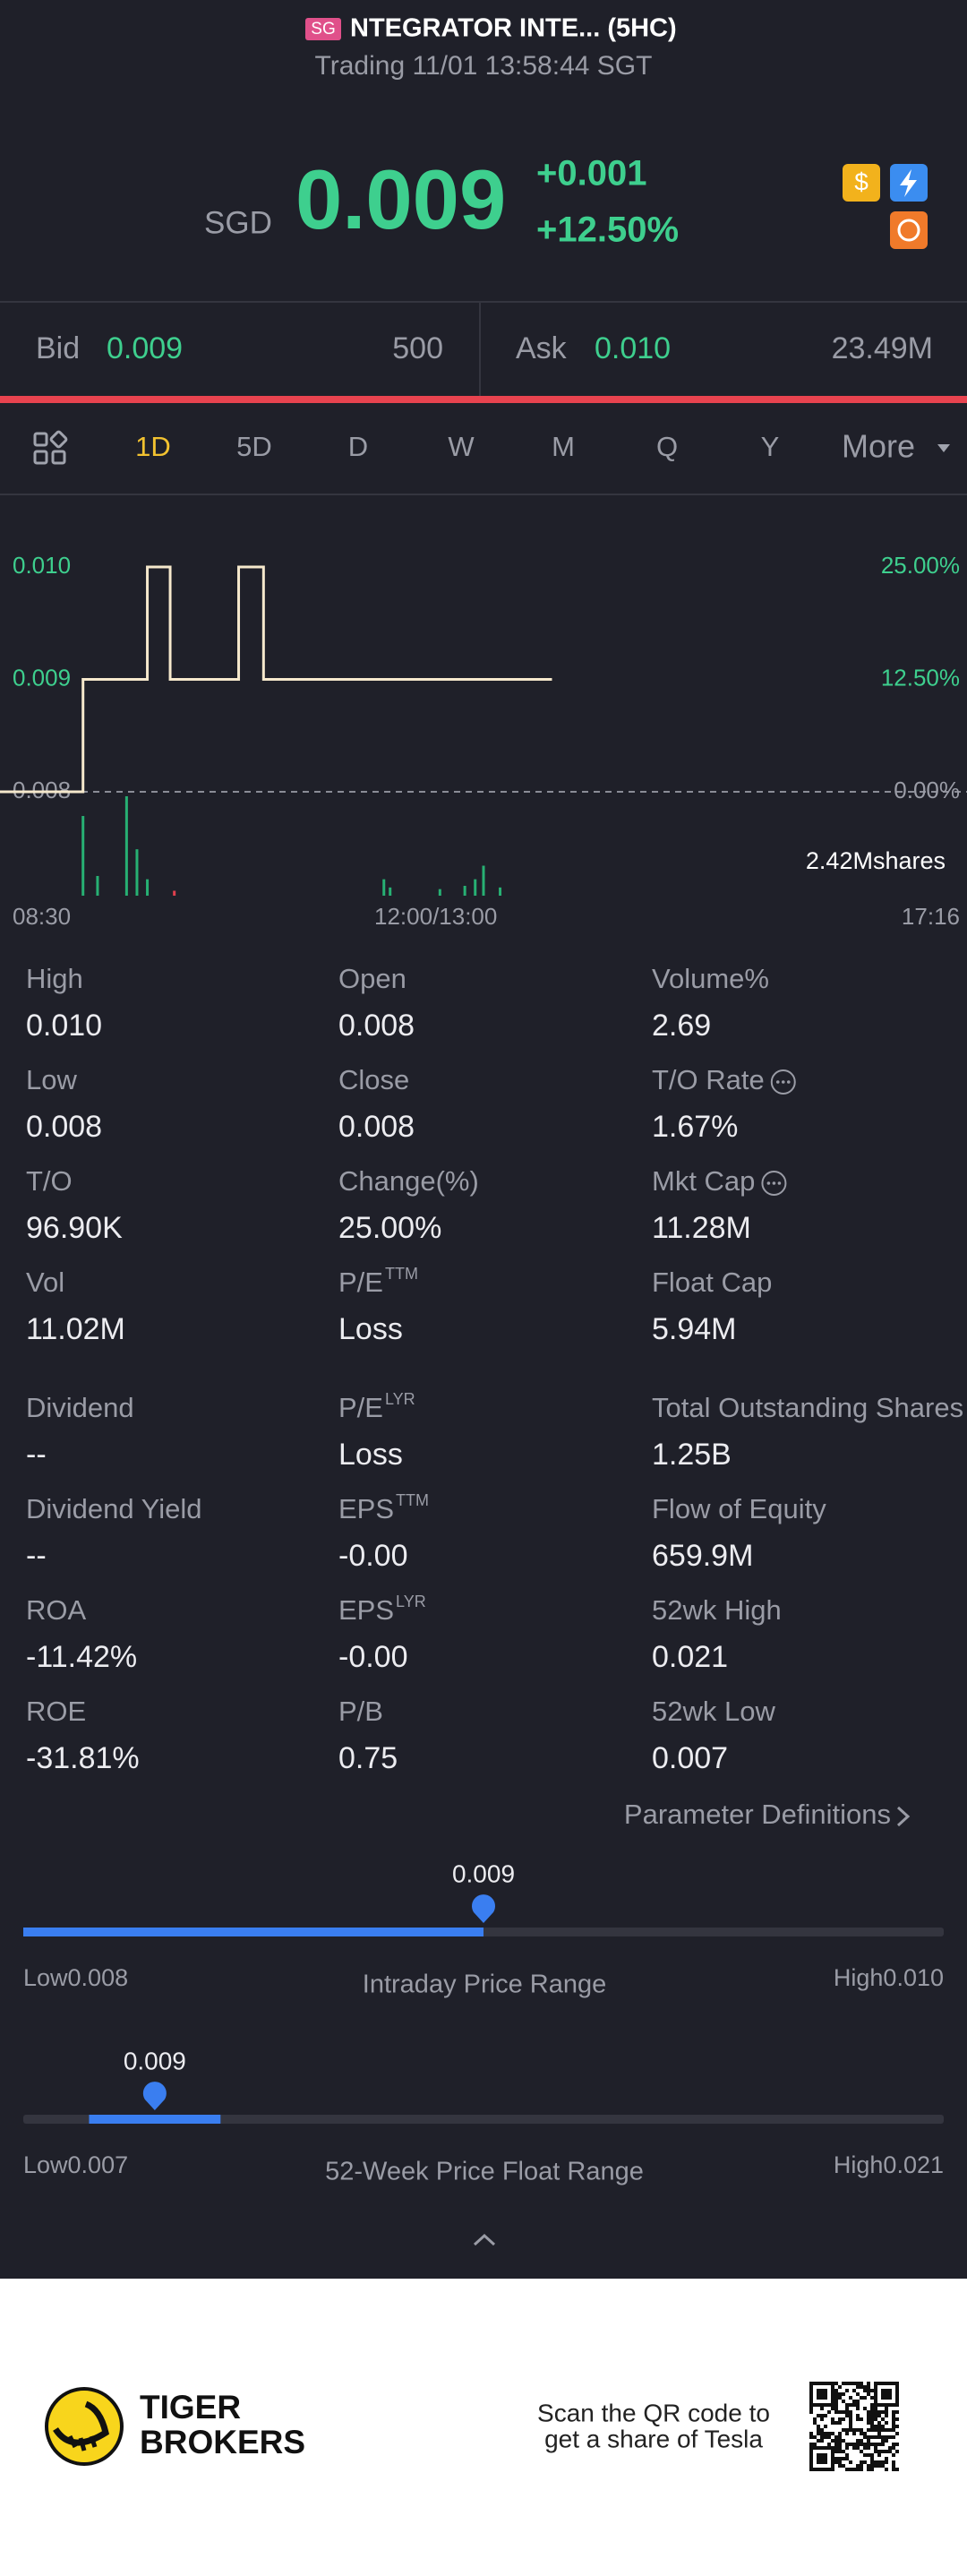 The image size is (967, 2576). I want to click on stat-value: --, so click(36, 1455).